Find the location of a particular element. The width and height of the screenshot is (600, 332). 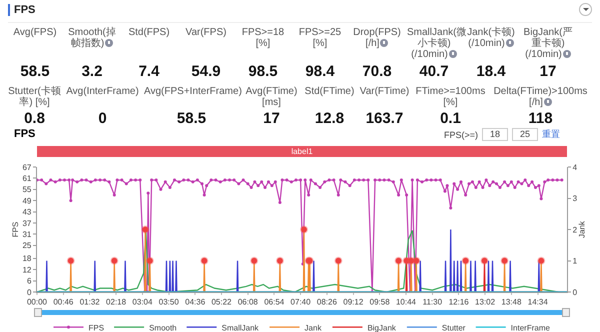

text: 70.8 is located at coordinates (377, 71).